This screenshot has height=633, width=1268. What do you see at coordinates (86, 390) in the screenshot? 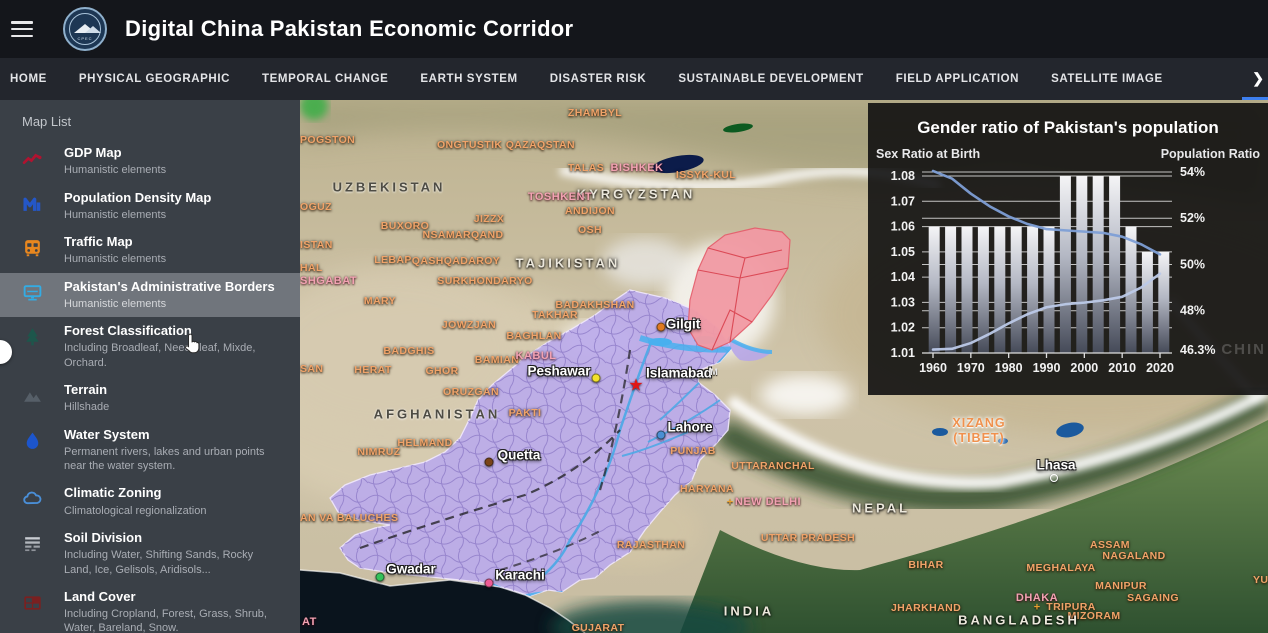
I see `sidebar-item-title: Terrain` at bounding box center [86, 390].